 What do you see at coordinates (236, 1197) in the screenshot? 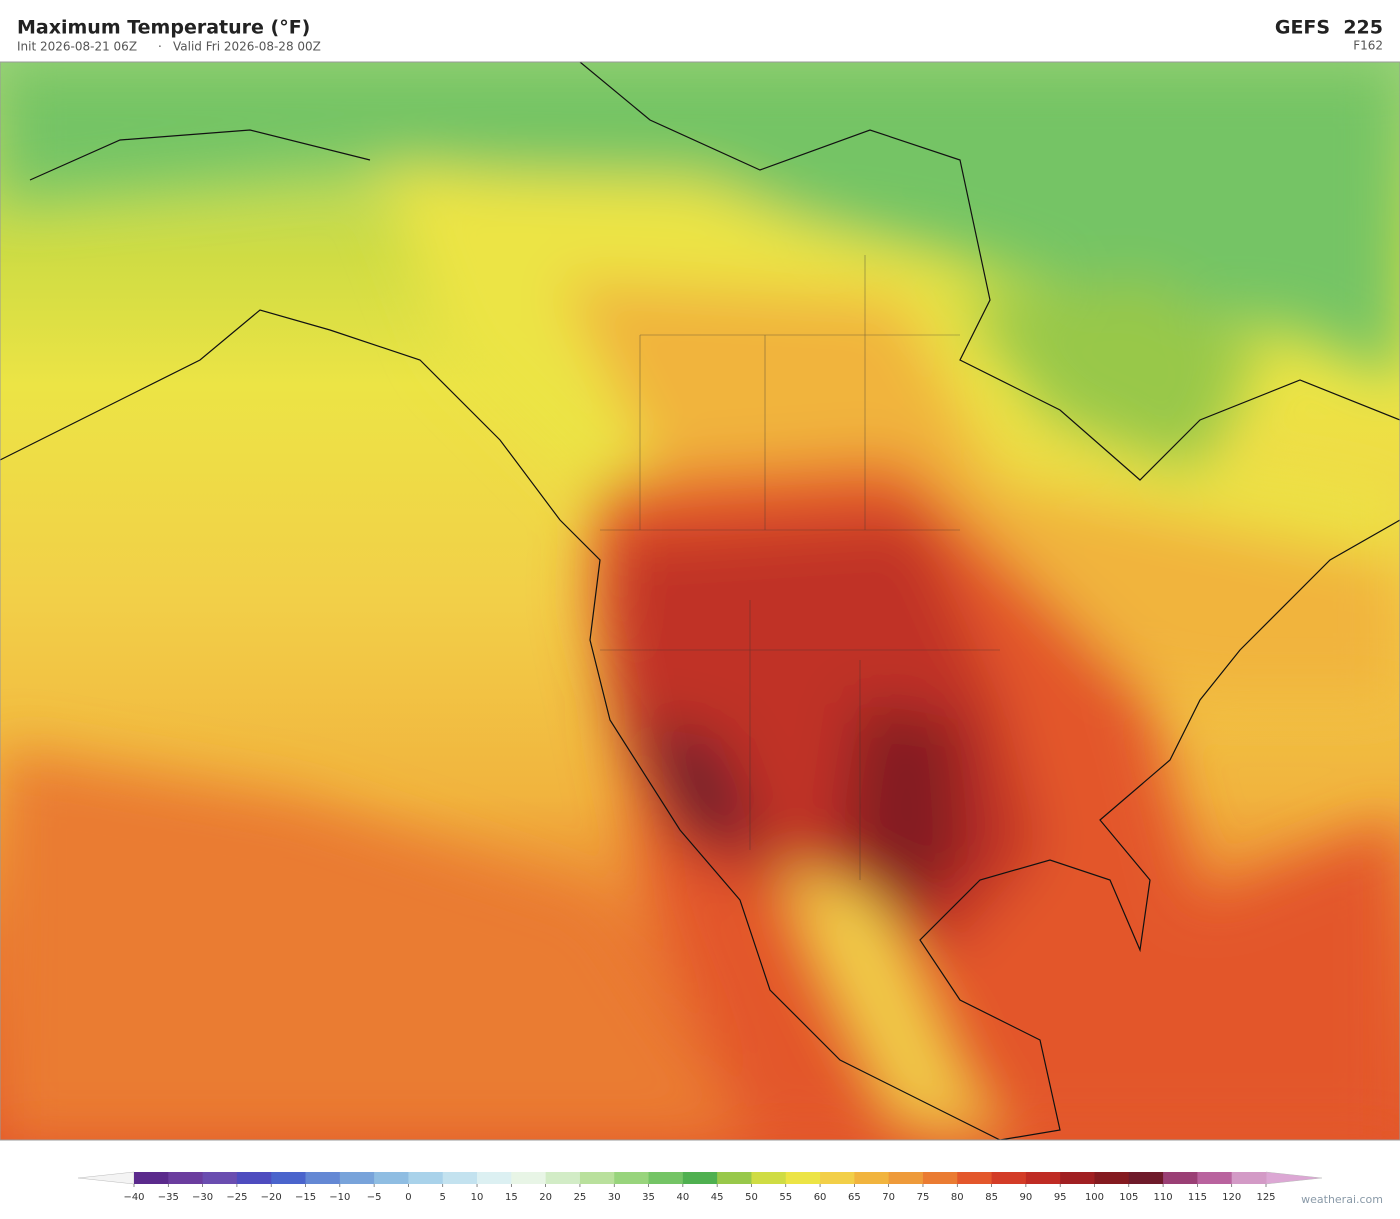
I see `colorbar-tick-label: −25` at bounding box center [236, 1197].